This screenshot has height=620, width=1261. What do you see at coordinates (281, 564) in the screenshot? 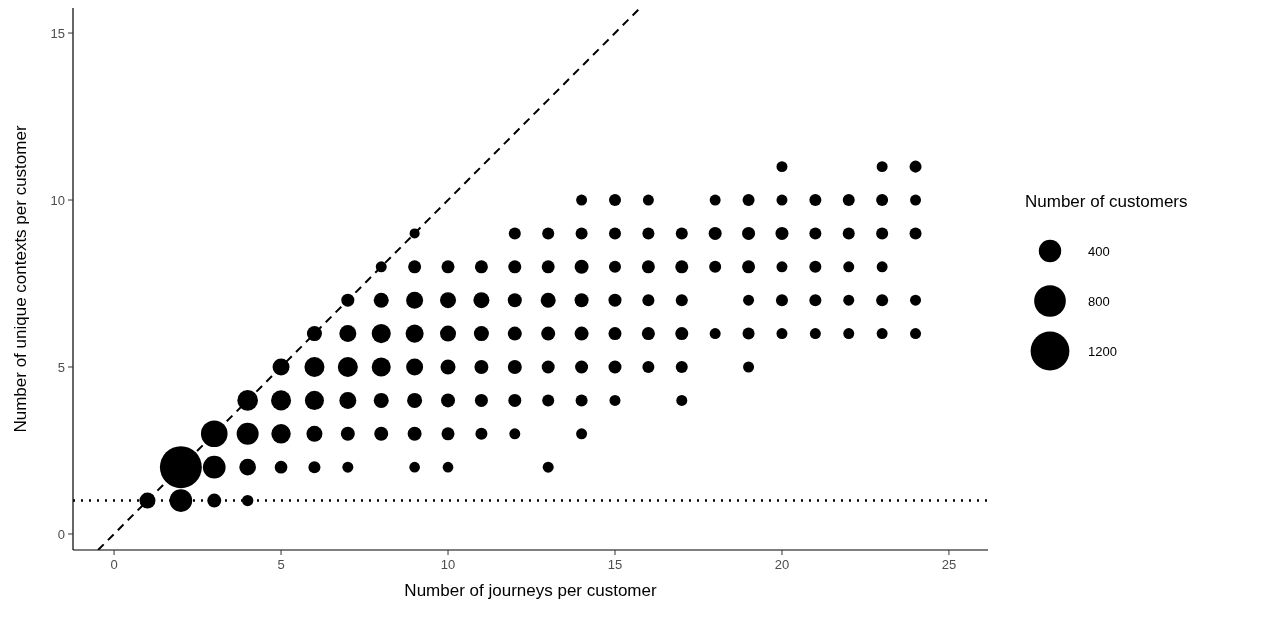
I see `x-tick-label: 5` at bounding box center [281, 564].